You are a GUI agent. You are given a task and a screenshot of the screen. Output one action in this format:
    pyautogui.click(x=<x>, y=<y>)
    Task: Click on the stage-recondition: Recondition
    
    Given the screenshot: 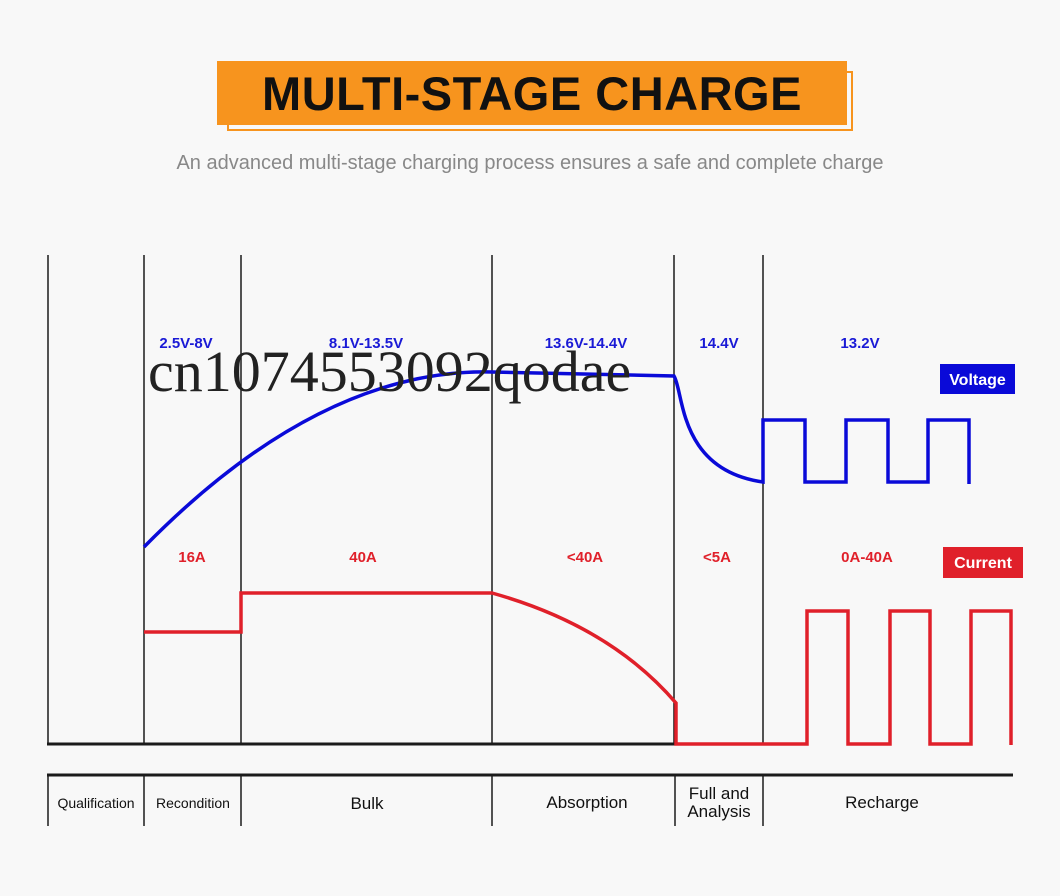 What is the action you would take?
    pyautogui.click(x=193, y=803)
    